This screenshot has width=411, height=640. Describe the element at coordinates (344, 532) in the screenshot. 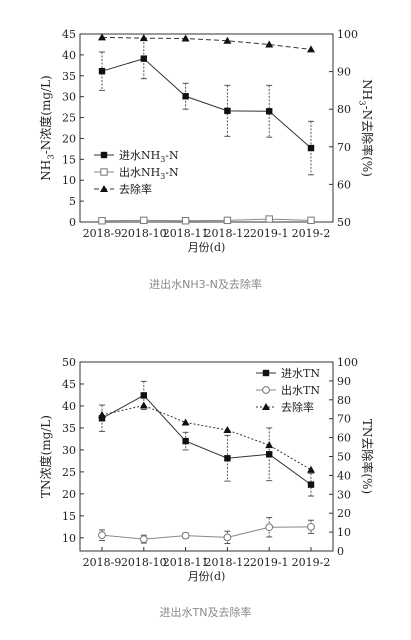

I see `right-axis-tick-label: 10` at that location.